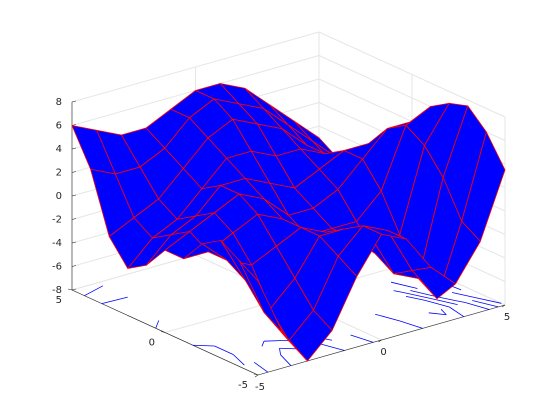 This screenshot has height=420, width=560. Describe the element at coordinates (59, 196) in the screenshot. I see `z-tick-label: 0` at that location.